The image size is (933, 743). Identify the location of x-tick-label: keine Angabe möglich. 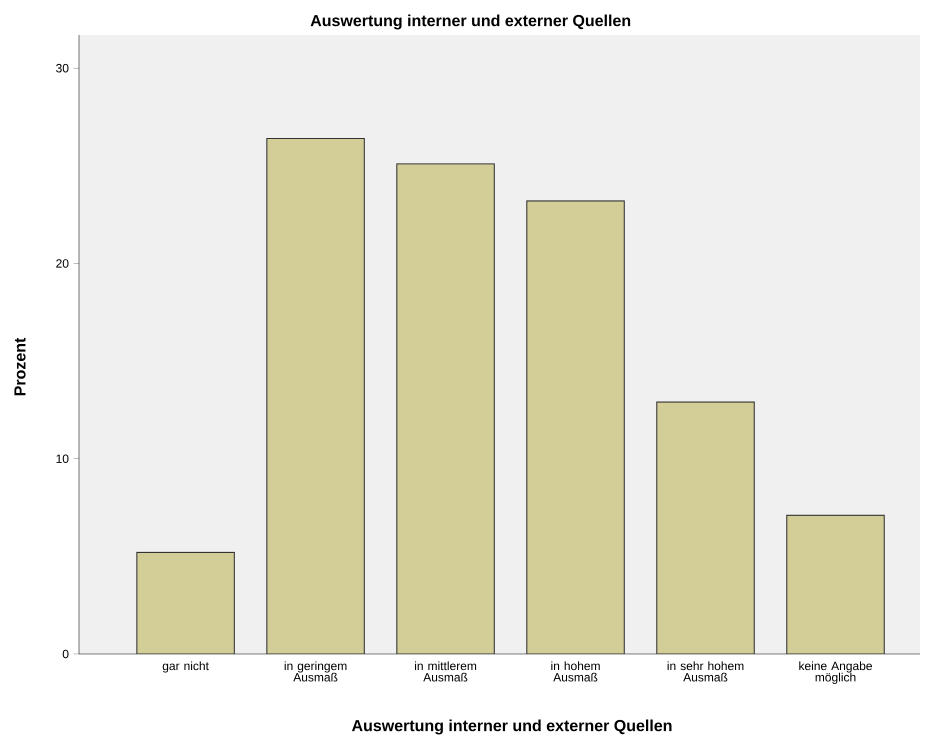
(835, 672).